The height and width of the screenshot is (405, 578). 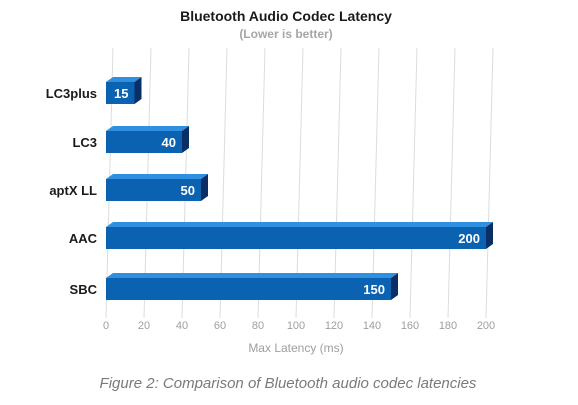 What do you see at coordinates (372, 326) in the screenshot?
I see `x-tick-label: 140` at bounding box center [372, 326].